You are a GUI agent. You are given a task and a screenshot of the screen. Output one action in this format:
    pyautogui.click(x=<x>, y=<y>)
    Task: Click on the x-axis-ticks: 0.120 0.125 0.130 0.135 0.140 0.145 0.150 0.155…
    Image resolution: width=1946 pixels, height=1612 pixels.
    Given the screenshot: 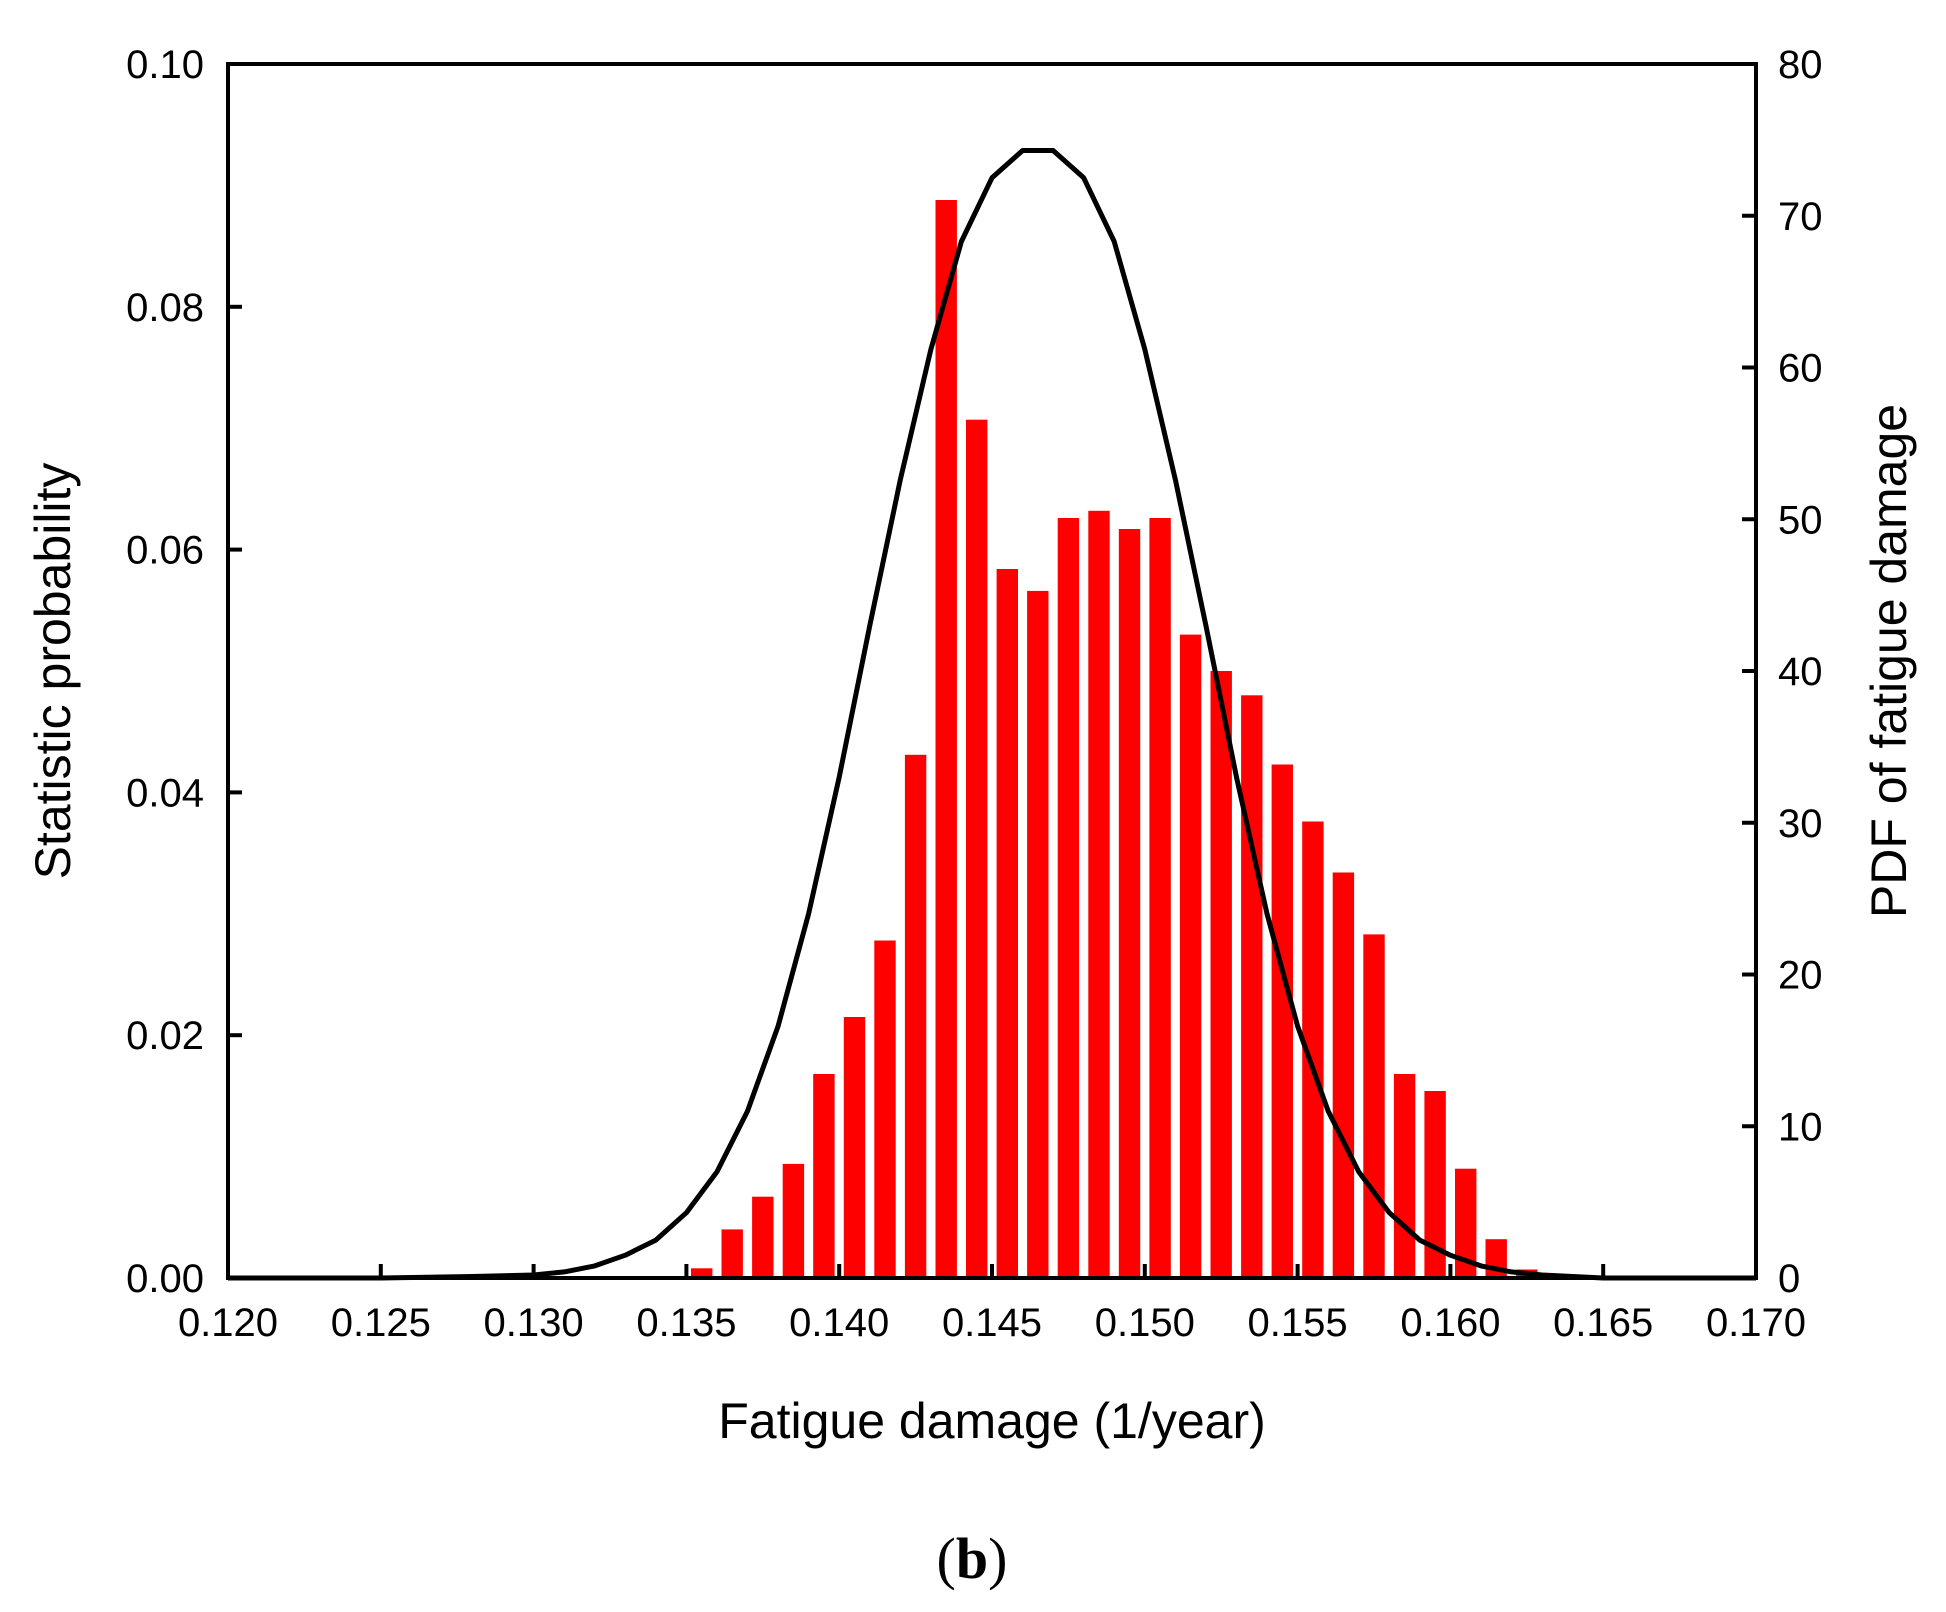 What is the action you would take?
    pyautogui.click(x=992, y=1304)
    